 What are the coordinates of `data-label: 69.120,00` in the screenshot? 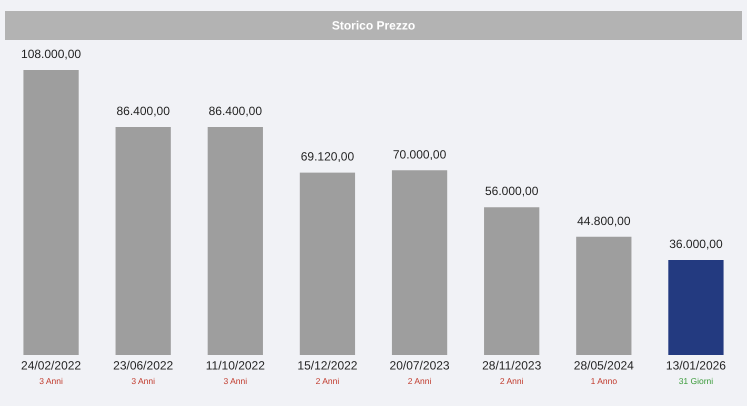 It's located at (327, 157).